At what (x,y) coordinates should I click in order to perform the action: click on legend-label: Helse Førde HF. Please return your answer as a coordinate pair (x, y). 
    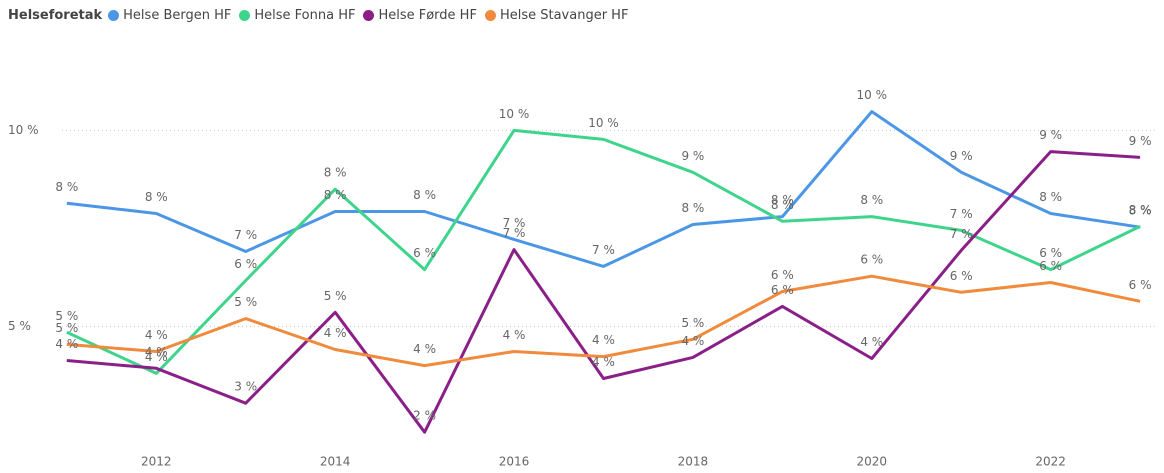
    Looking at the image, I should click on (427, 15).